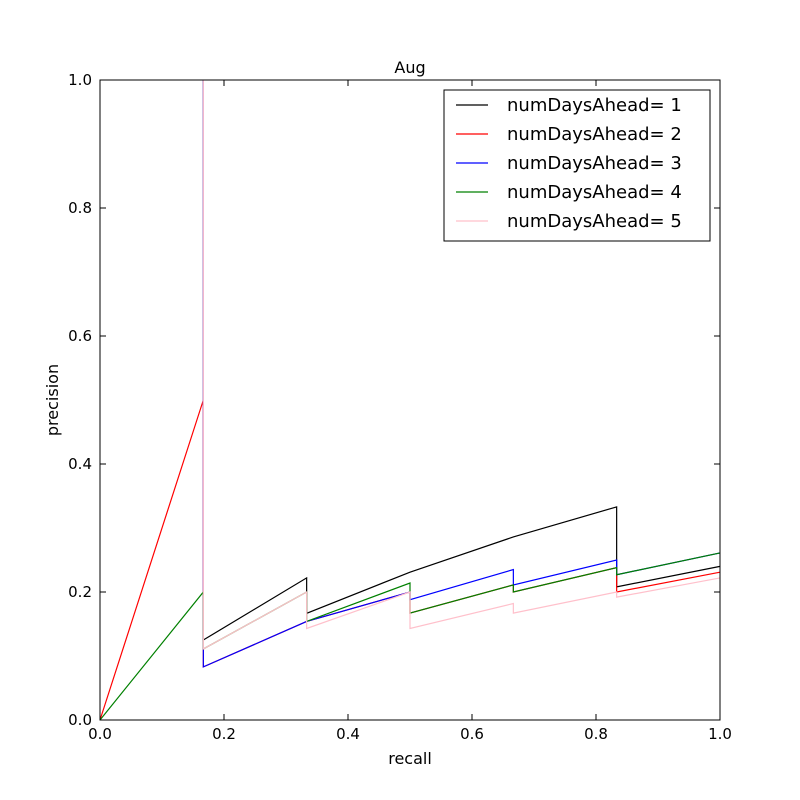 Image resolution: width=800 pixels, height=800 pixels. What do you see at coordinates (80, 208) in the screenshot?
I see `y-tick-label: 0.8` at bounding box center [80, 208].